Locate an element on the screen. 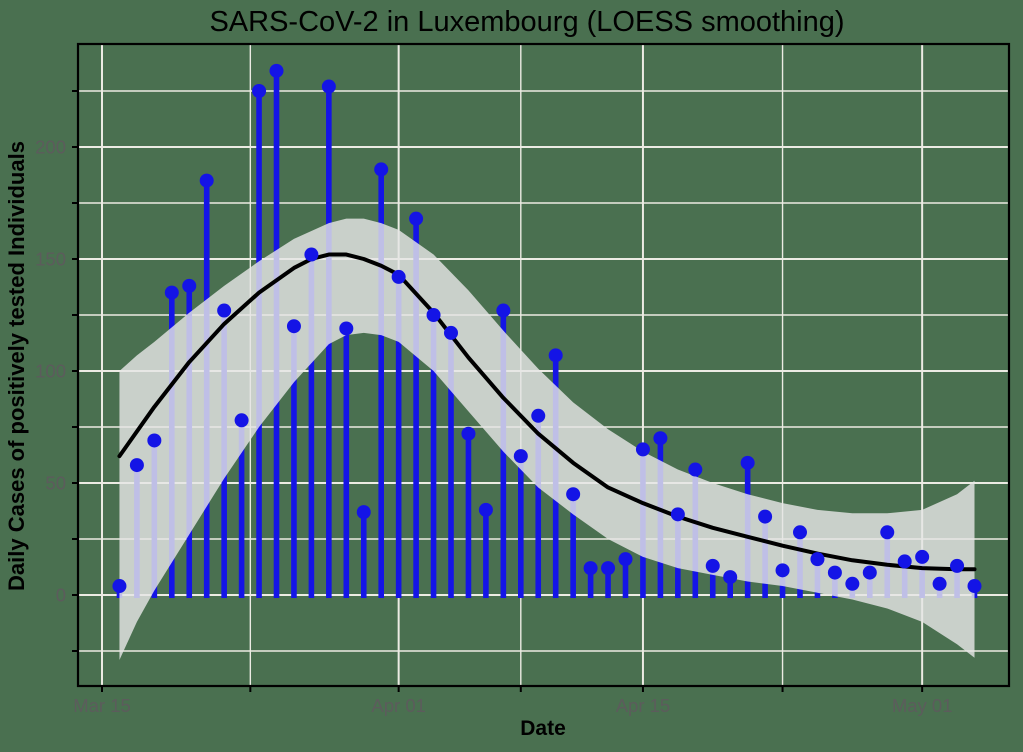 This screenshot has width=1023, height=752. y-tick-label: 0 is located at coordinates (61, 595).